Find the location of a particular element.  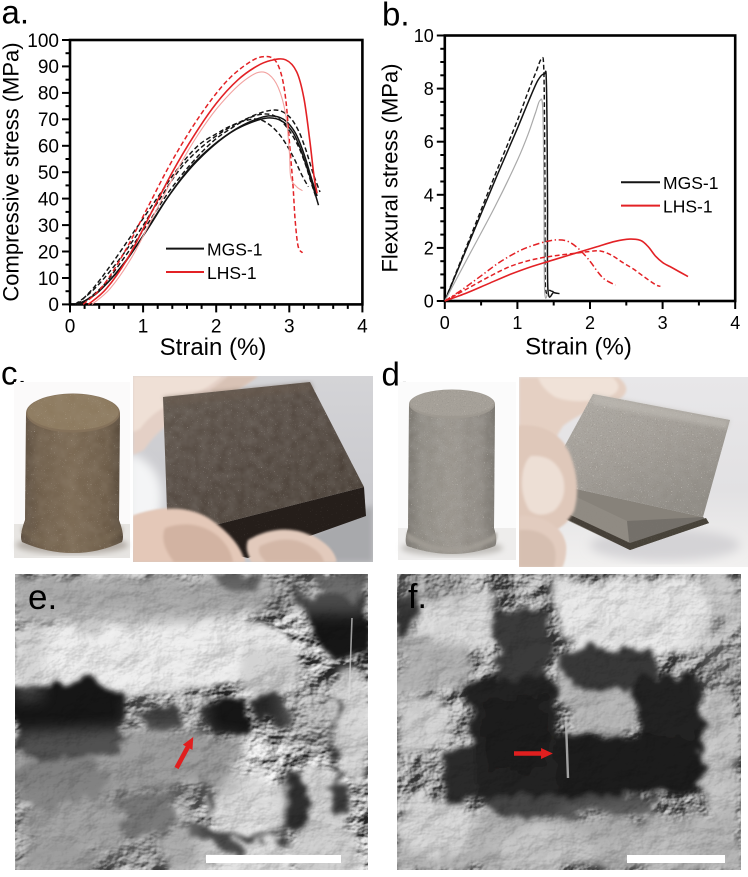

svg-text: f. is located at coordinates (417, 597).